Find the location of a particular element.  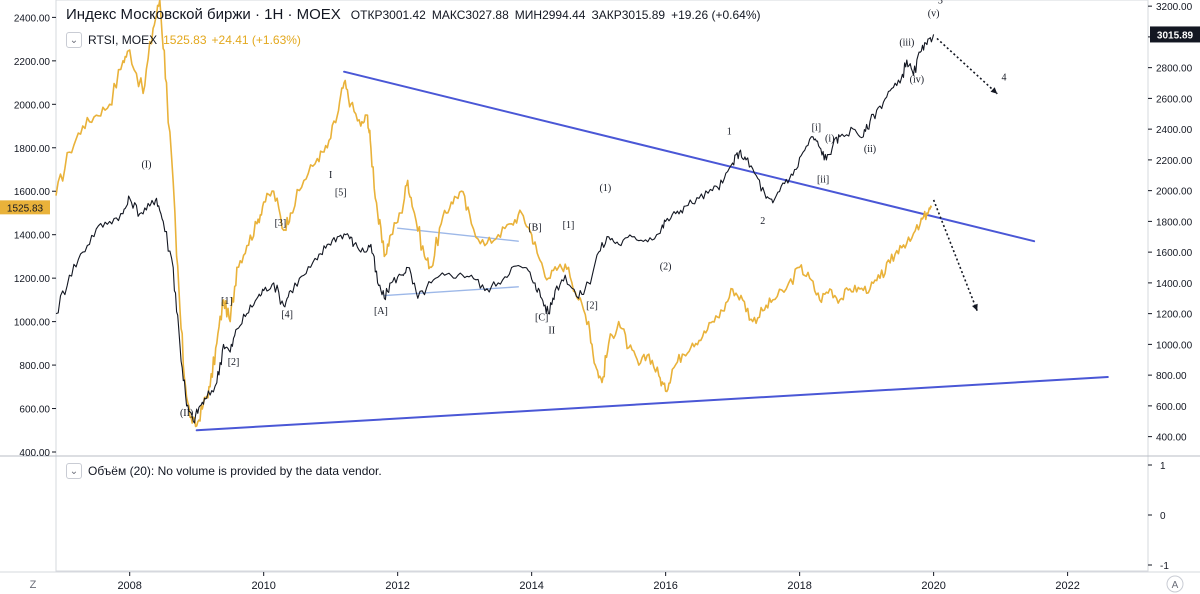

moex-last-price-label: 3015.89 is located at coordinates (1175, 35).